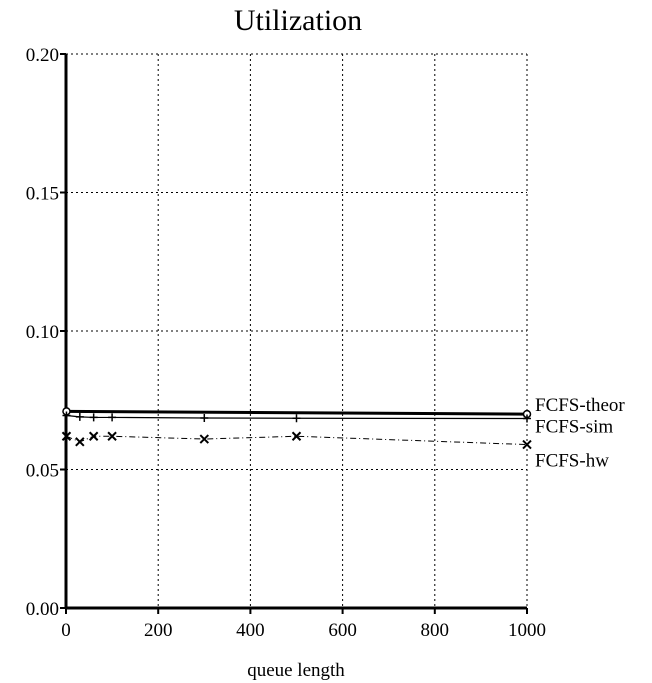 The width and height of the screenshot is (652, 683). What do you see at coordinates (527, 630) in the screenshot?
I see `x-tick-label: 1000` at bounding box center [527, 630].